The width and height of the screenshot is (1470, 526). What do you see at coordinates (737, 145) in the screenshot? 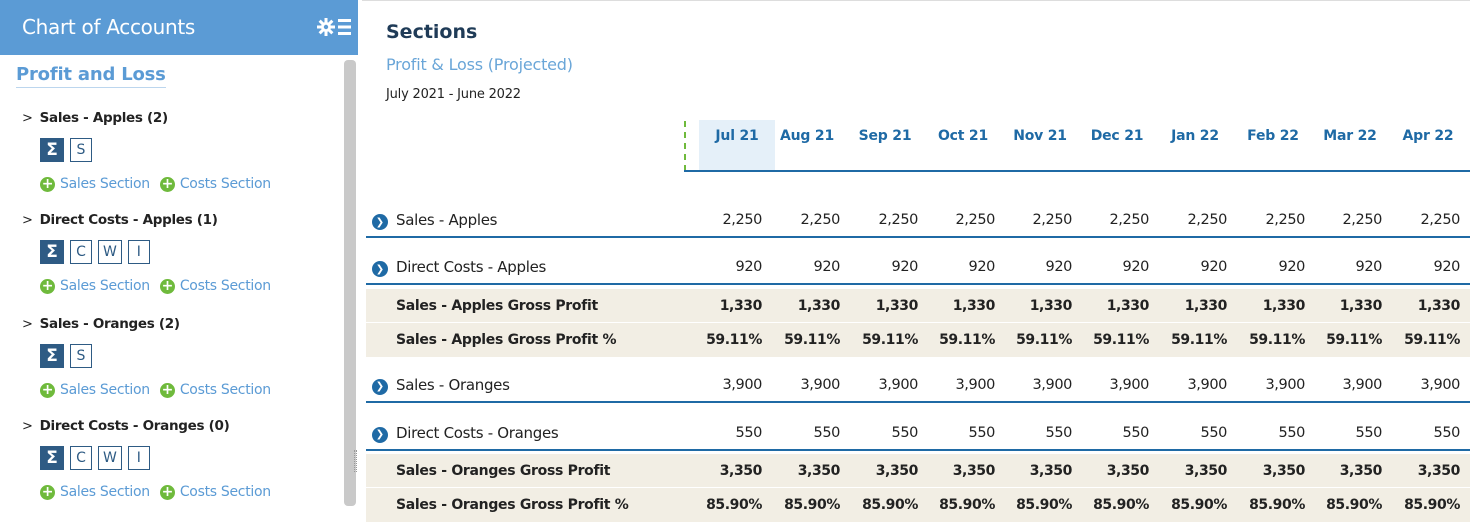
I see `month-header-cell: Jul 21` at bounding box center [737, 145].